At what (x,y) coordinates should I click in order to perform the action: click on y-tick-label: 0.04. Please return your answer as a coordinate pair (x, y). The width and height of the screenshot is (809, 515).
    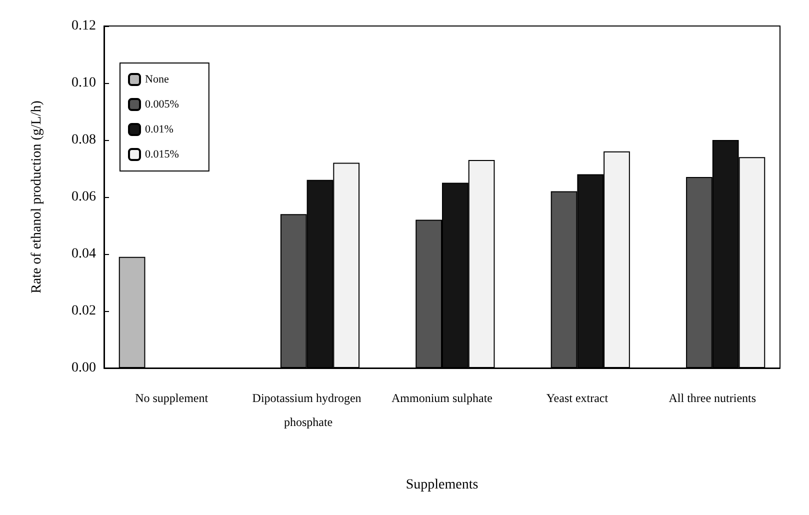
    Looking at the image, I should click on (84, 254).